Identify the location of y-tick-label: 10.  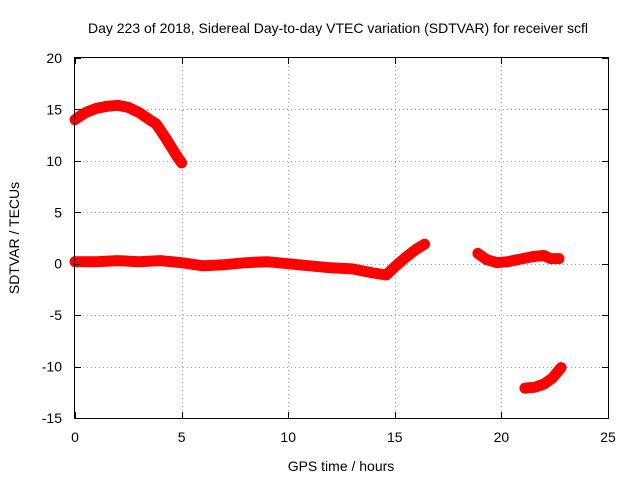
(54, 161).